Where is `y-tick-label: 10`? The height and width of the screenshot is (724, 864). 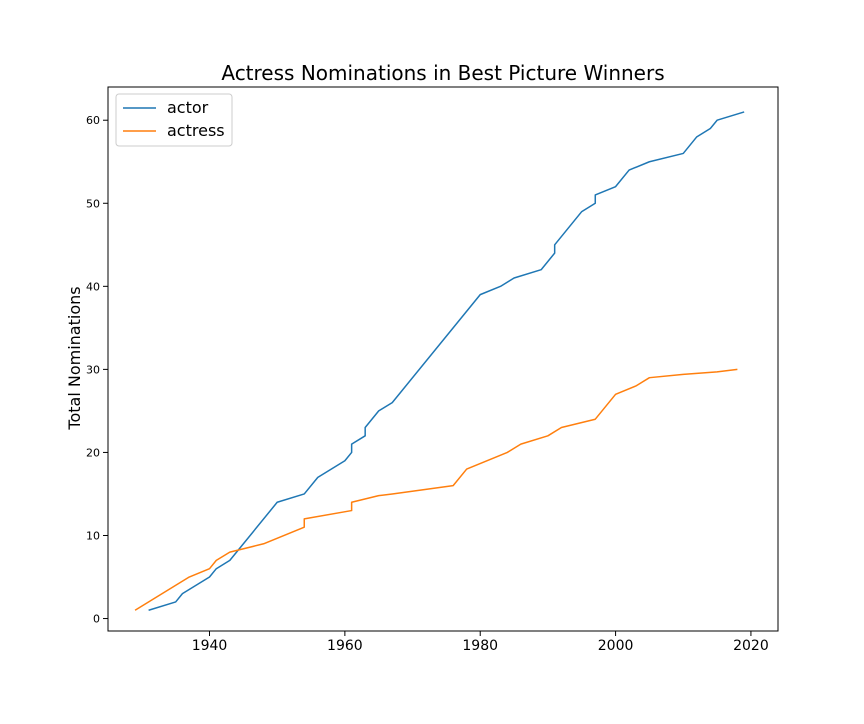
y-tick-label: 10 is located at coordinates (93, 535).